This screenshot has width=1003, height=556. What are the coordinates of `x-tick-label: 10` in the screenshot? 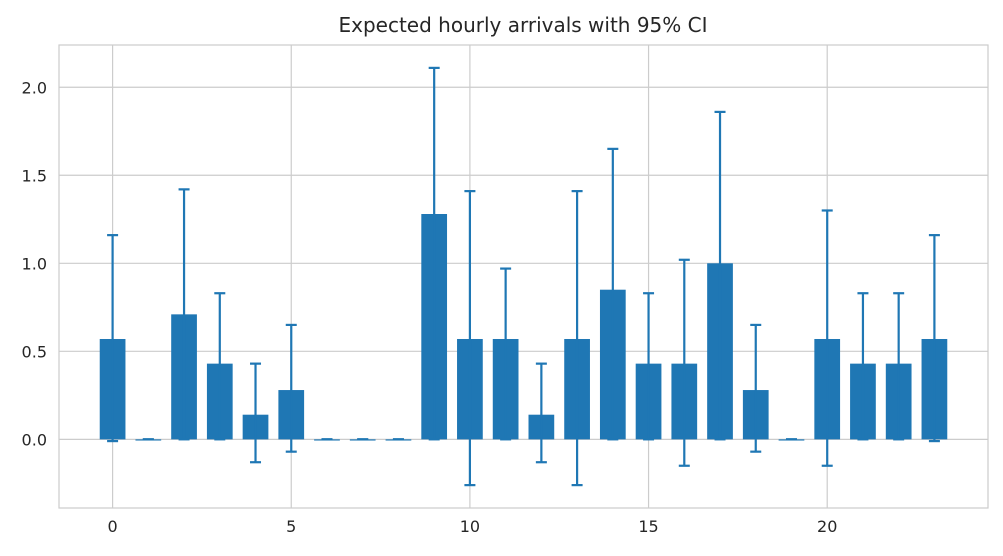 It's located at (470, 526).